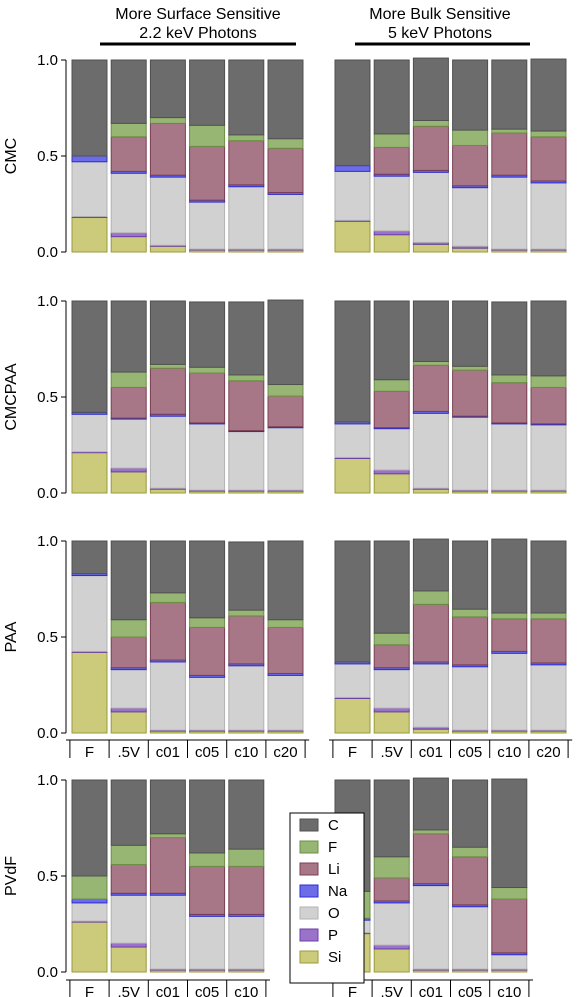 This screenshot has height=997, width=579. What do you see at coordinates (334, 913) in the screenshot?
I see `legend-label-o: O` at bounding box center [334, 913].